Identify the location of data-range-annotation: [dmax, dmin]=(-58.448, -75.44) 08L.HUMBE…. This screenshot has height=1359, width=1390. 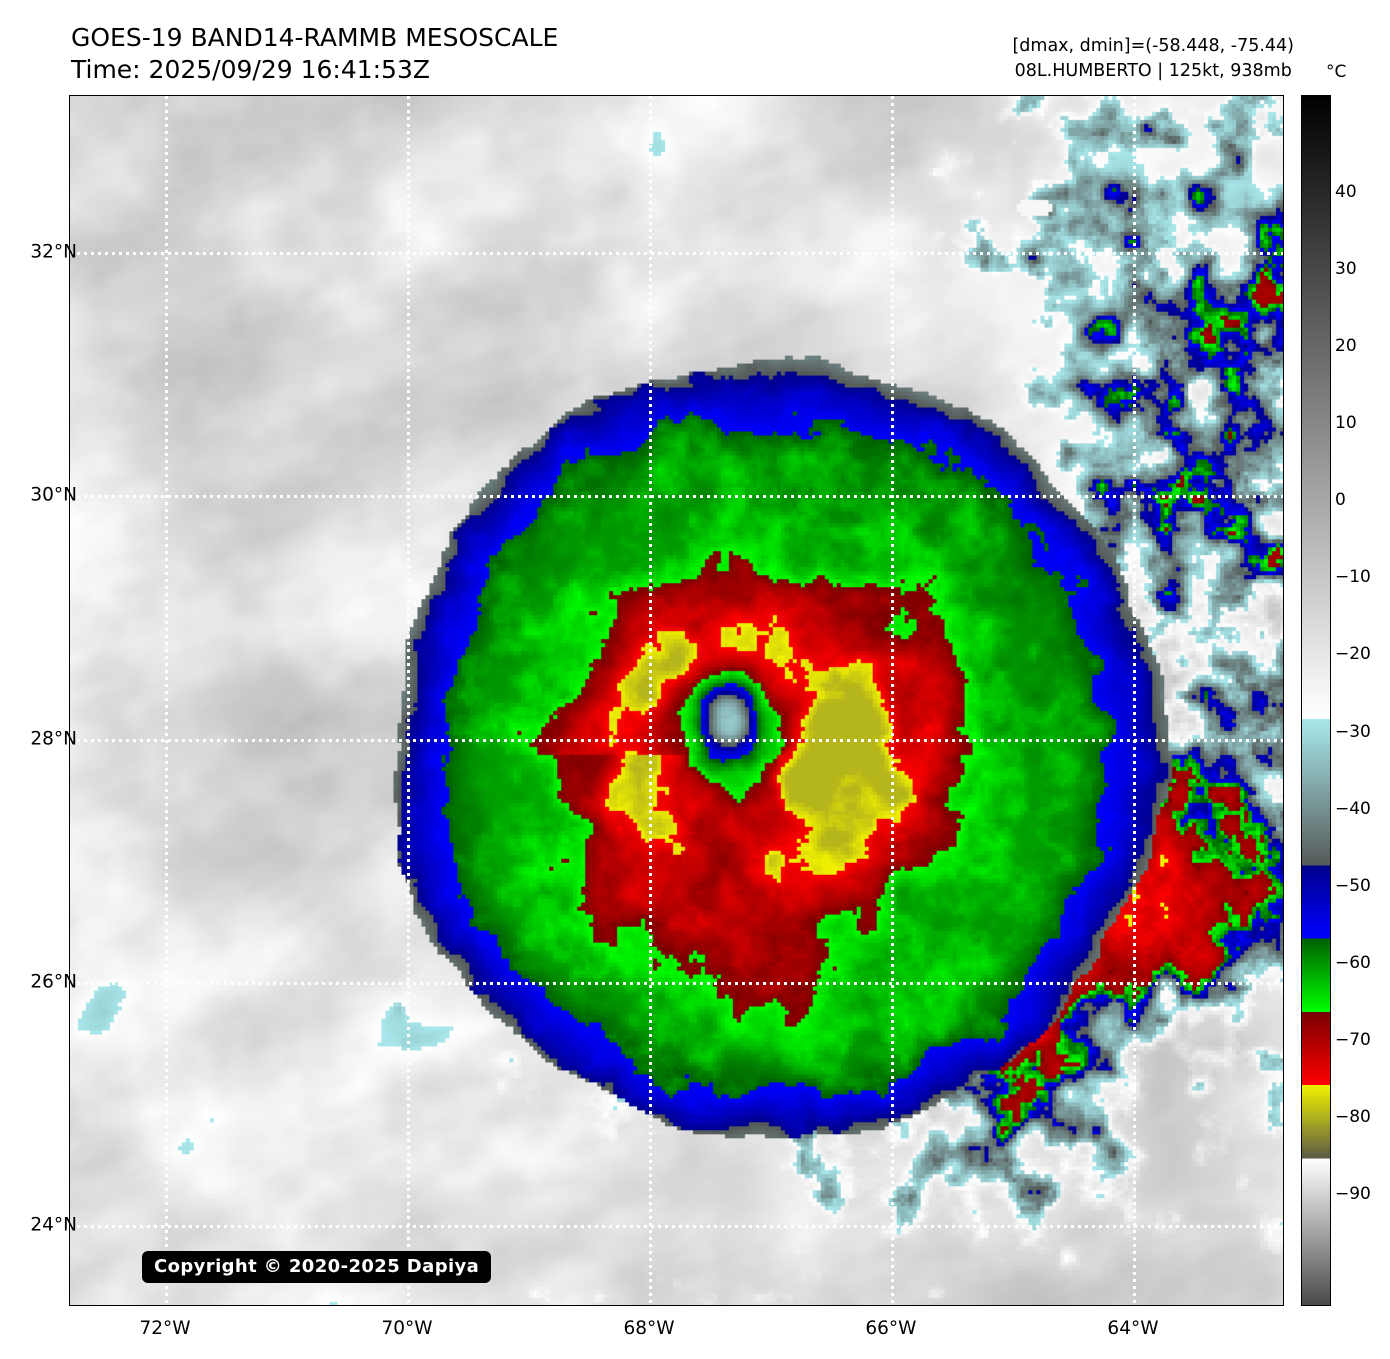
(1153, 59).